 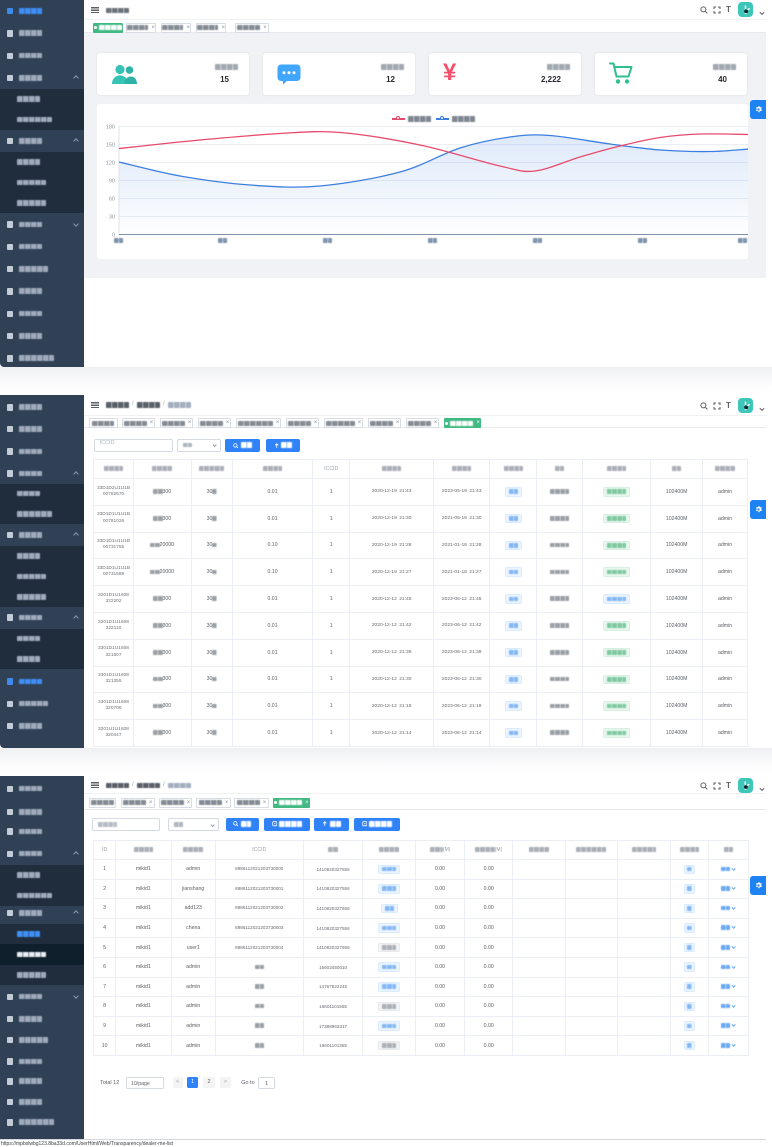 What do you see at coordinates (112, 182) in the screenshot?
I see `svg-text: 90` at bounding box center [112, 182].